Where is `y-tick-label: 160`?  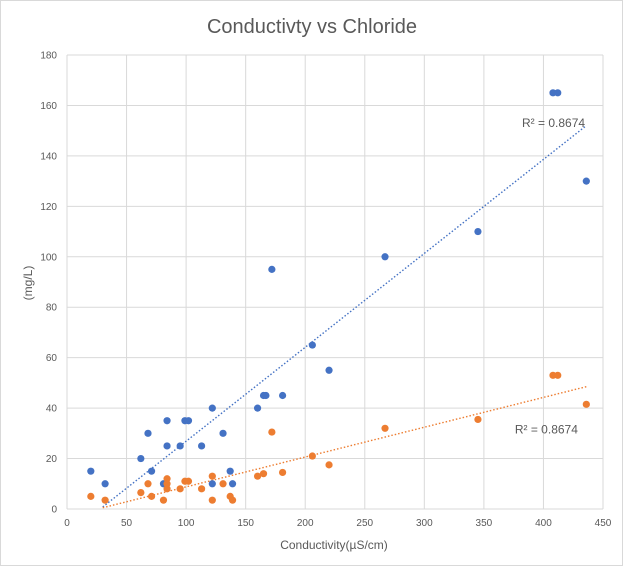
y-tick-label: 160 is located at coordinates (48, 106).